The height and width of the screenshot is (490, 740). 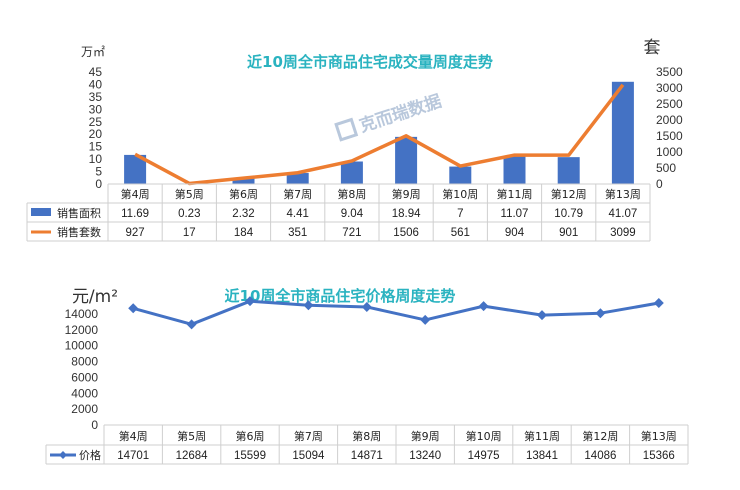 I want to click on chart2-category-label: 第5周, so click(x=191, y=436).